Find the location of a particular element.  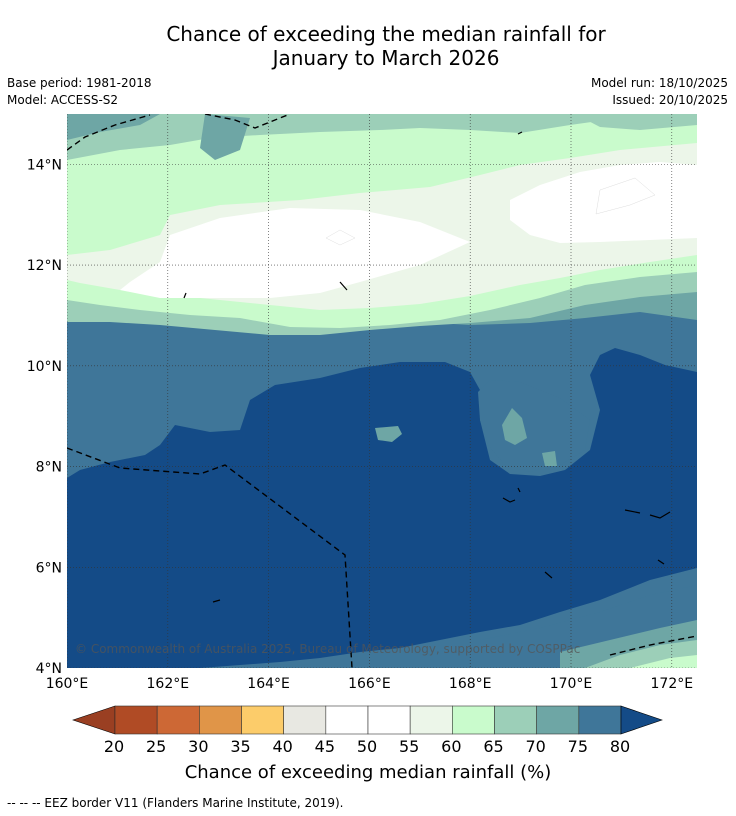

lat-tick-label: 6°N is located at coordinates (49, 568).